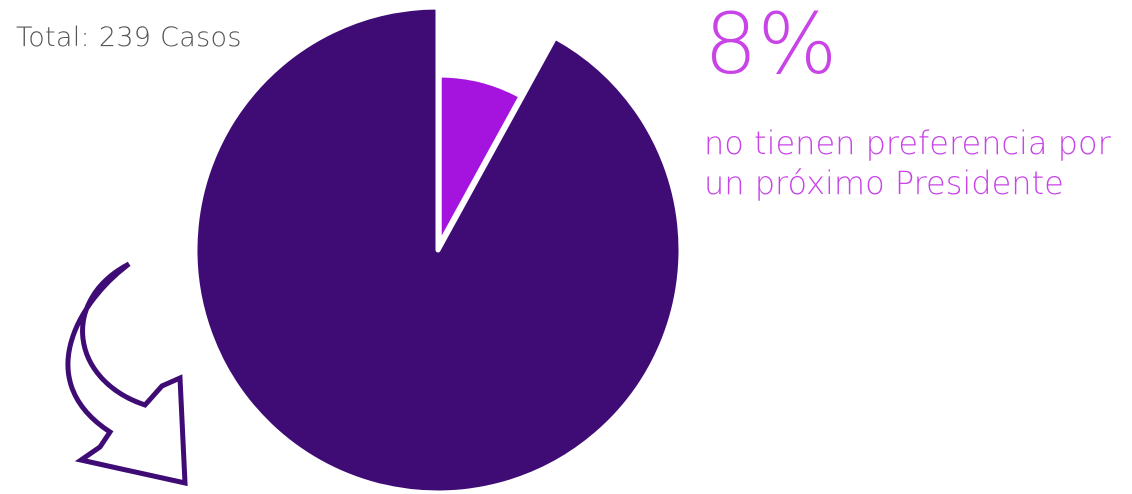 This screenshot has height=494, width=1132. Describe the element at coordinates (126, 374) in the screenshot. I see `curved-arrow-down-icon` at that location.